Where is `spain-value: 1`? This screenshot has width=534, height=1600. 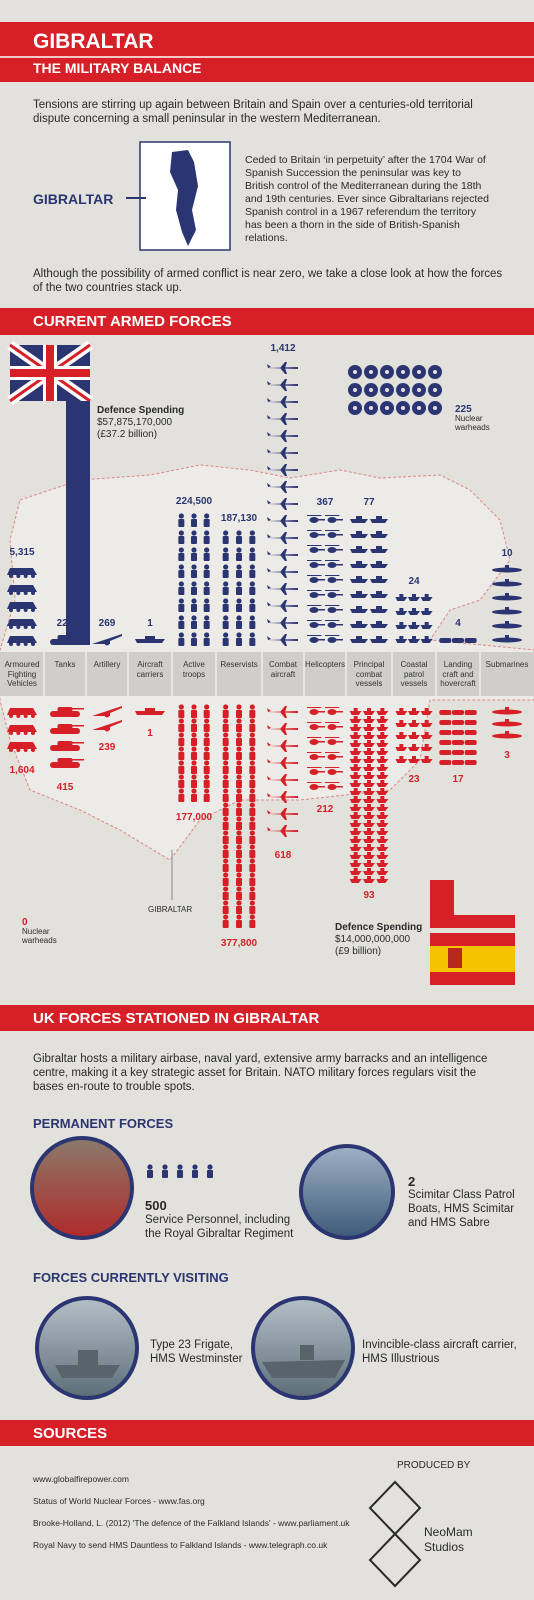 spain-value: 1 is located at coordinates (150, 733).